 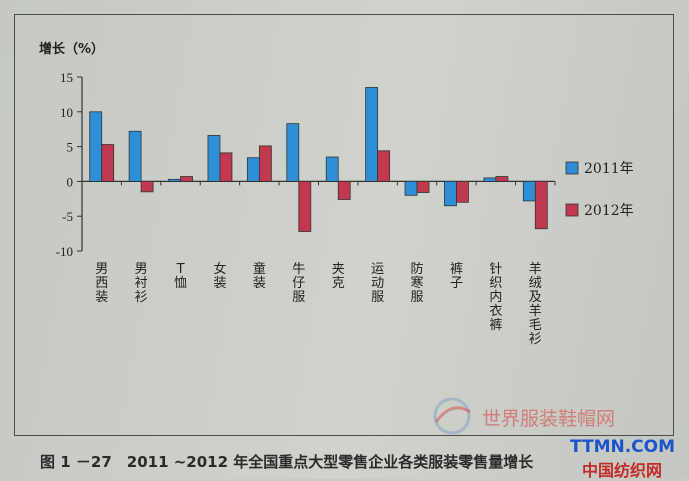 What do you see at coordinates (219, 276) in the screenshot?
I see `category-label: 女装` at bounding box center [219, 276].